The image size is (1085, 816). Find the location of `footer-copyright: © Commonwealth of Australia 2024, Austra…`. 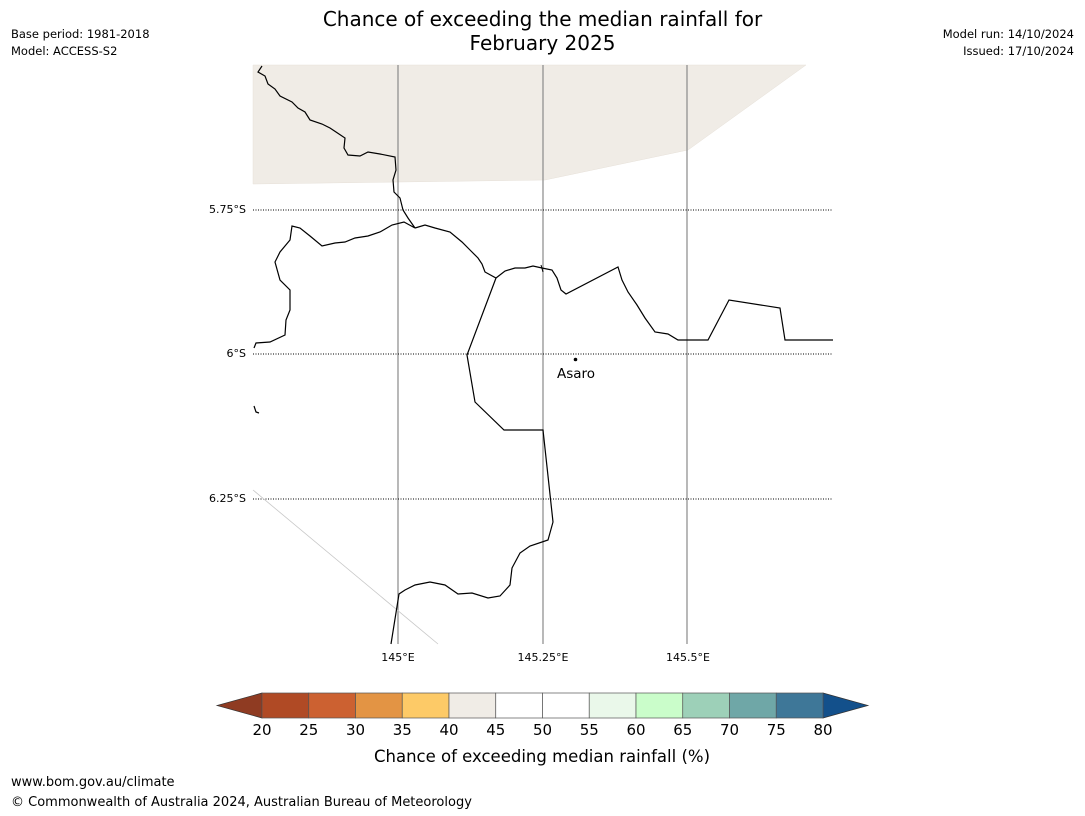

footer-copyright: © Commonwealth of Australia 2024, Austra… is located at coordinates (241, 802).